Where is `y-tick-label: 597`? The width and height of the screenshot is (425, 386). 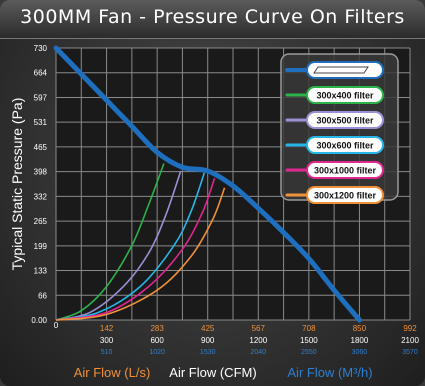 y-tick-label: 597 is located at coordinates (41, 97).